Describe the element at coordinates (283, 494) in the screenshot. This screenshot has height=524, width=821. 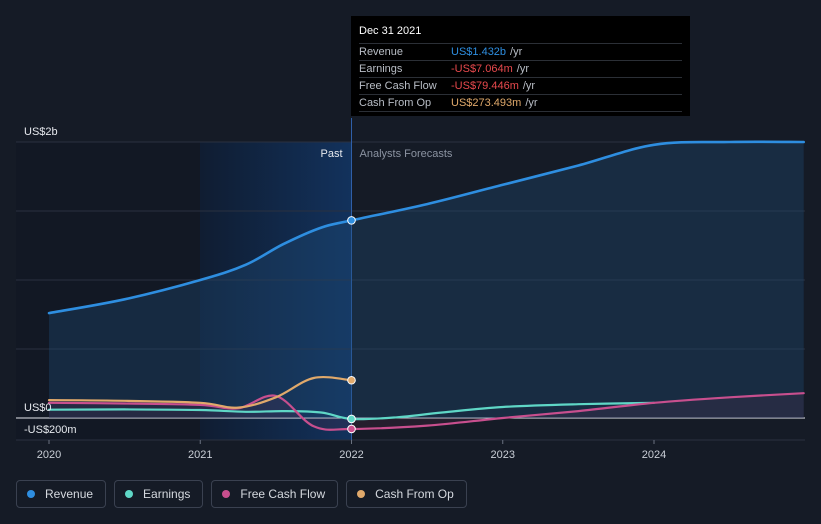
I see `legend-label: Free Cash Flow` at that location.